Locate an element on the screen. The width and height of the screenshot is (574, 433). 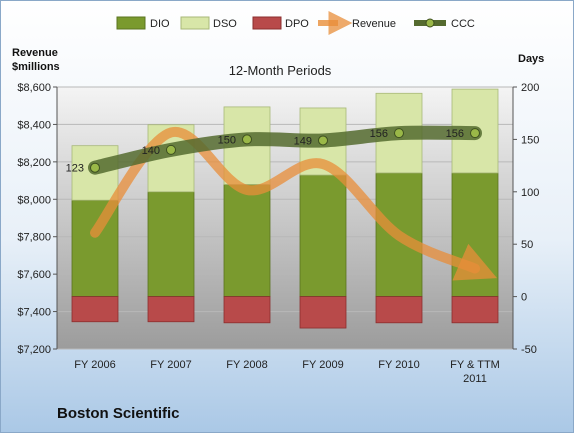
left-tick-label: $8,400 is located at coordinates (34, 125).